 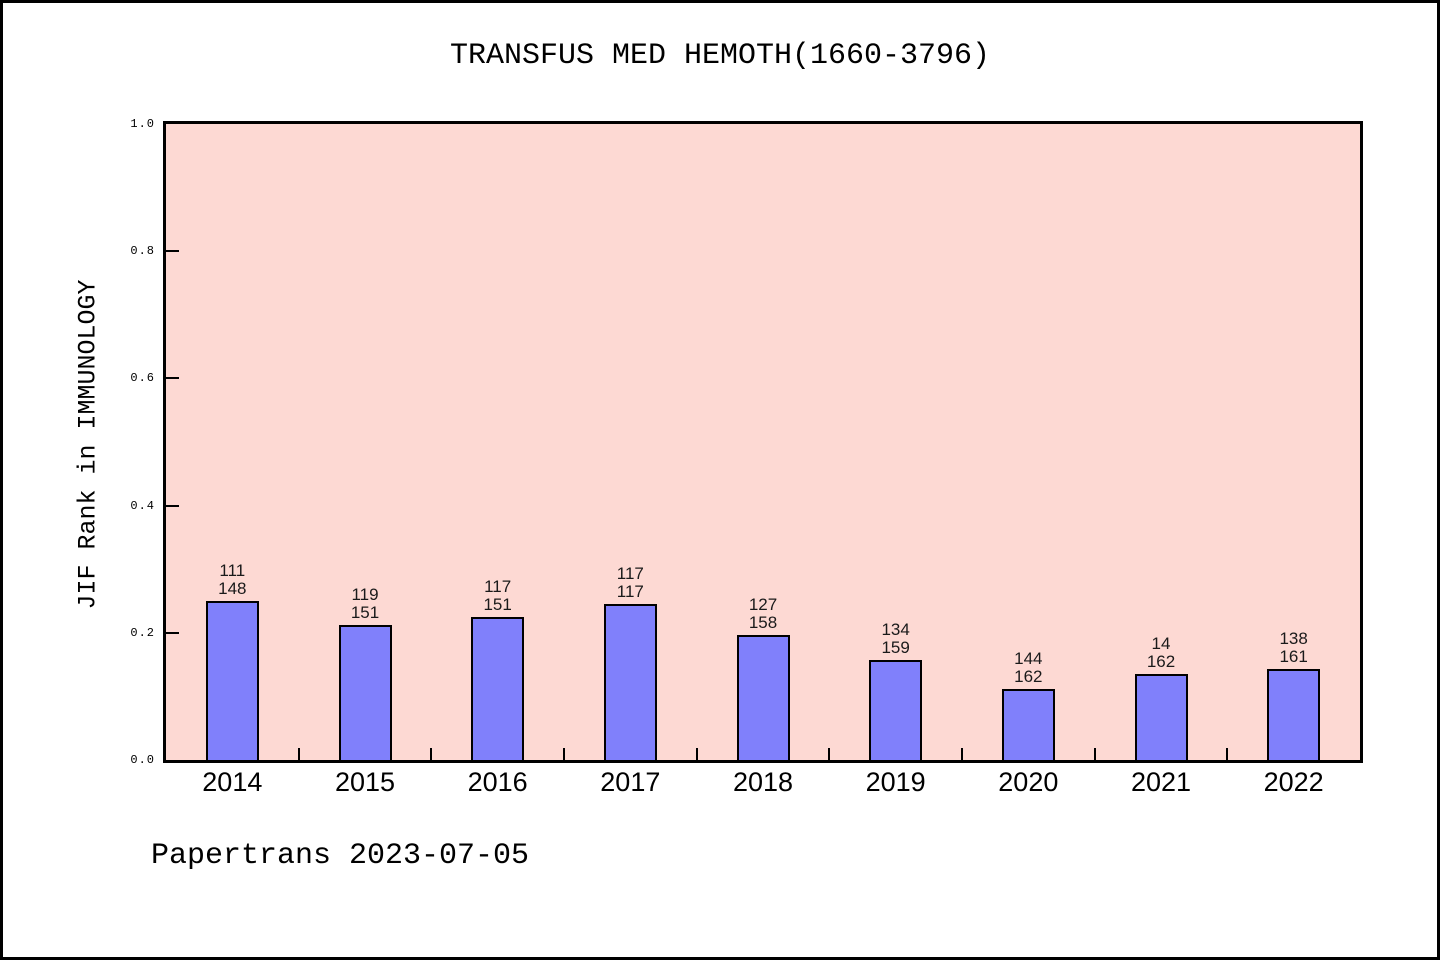 What do you see at coordinates (365, 692) in the screenshot?
I see `bar-2015` at bounding box center [365, 692].